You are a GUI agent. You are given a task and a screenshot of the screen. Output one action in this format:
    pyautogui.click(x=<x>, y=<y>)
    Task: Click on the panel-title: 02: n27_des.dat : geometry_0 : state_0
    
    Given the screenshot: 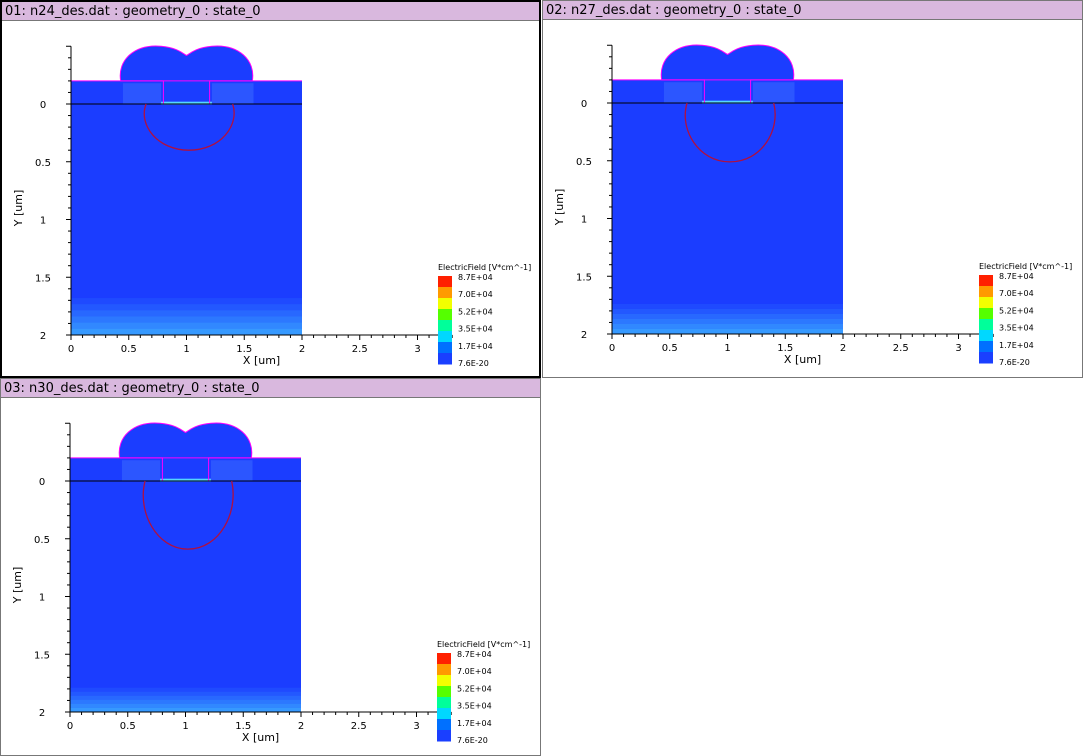 What is the action you would take?
    pyautogui.click(x=812, y=10)
    